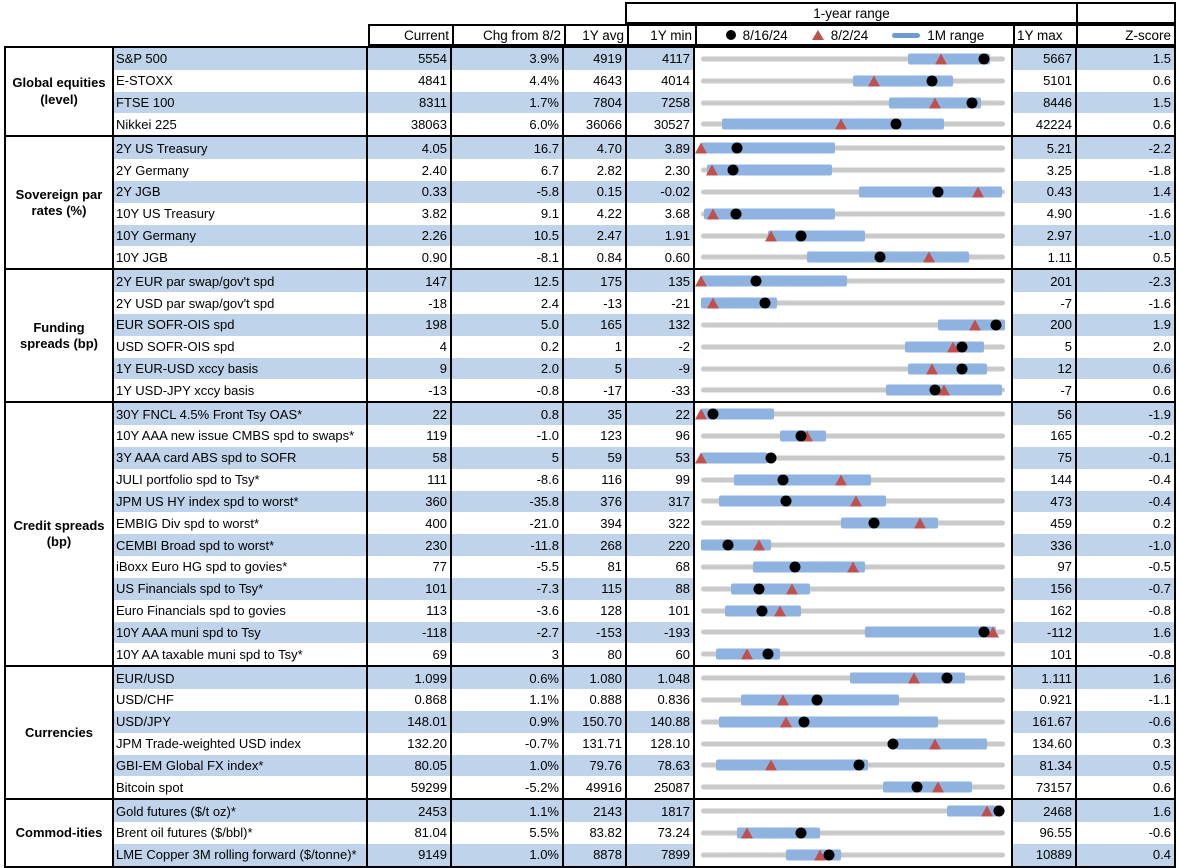 The height and width of the screenshot is (868, 1180). What do you see at coordinates (1125, 787) in the screenshot?
I see `cell-zscore: 0.6` at bounding box center [1125, 787].